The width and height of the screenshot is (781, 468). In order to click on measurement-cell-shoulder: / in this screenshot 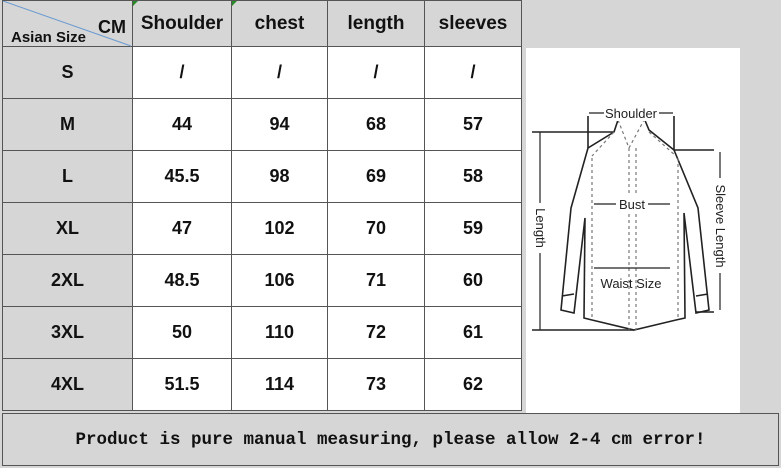, I will do `click(182, 72)`.